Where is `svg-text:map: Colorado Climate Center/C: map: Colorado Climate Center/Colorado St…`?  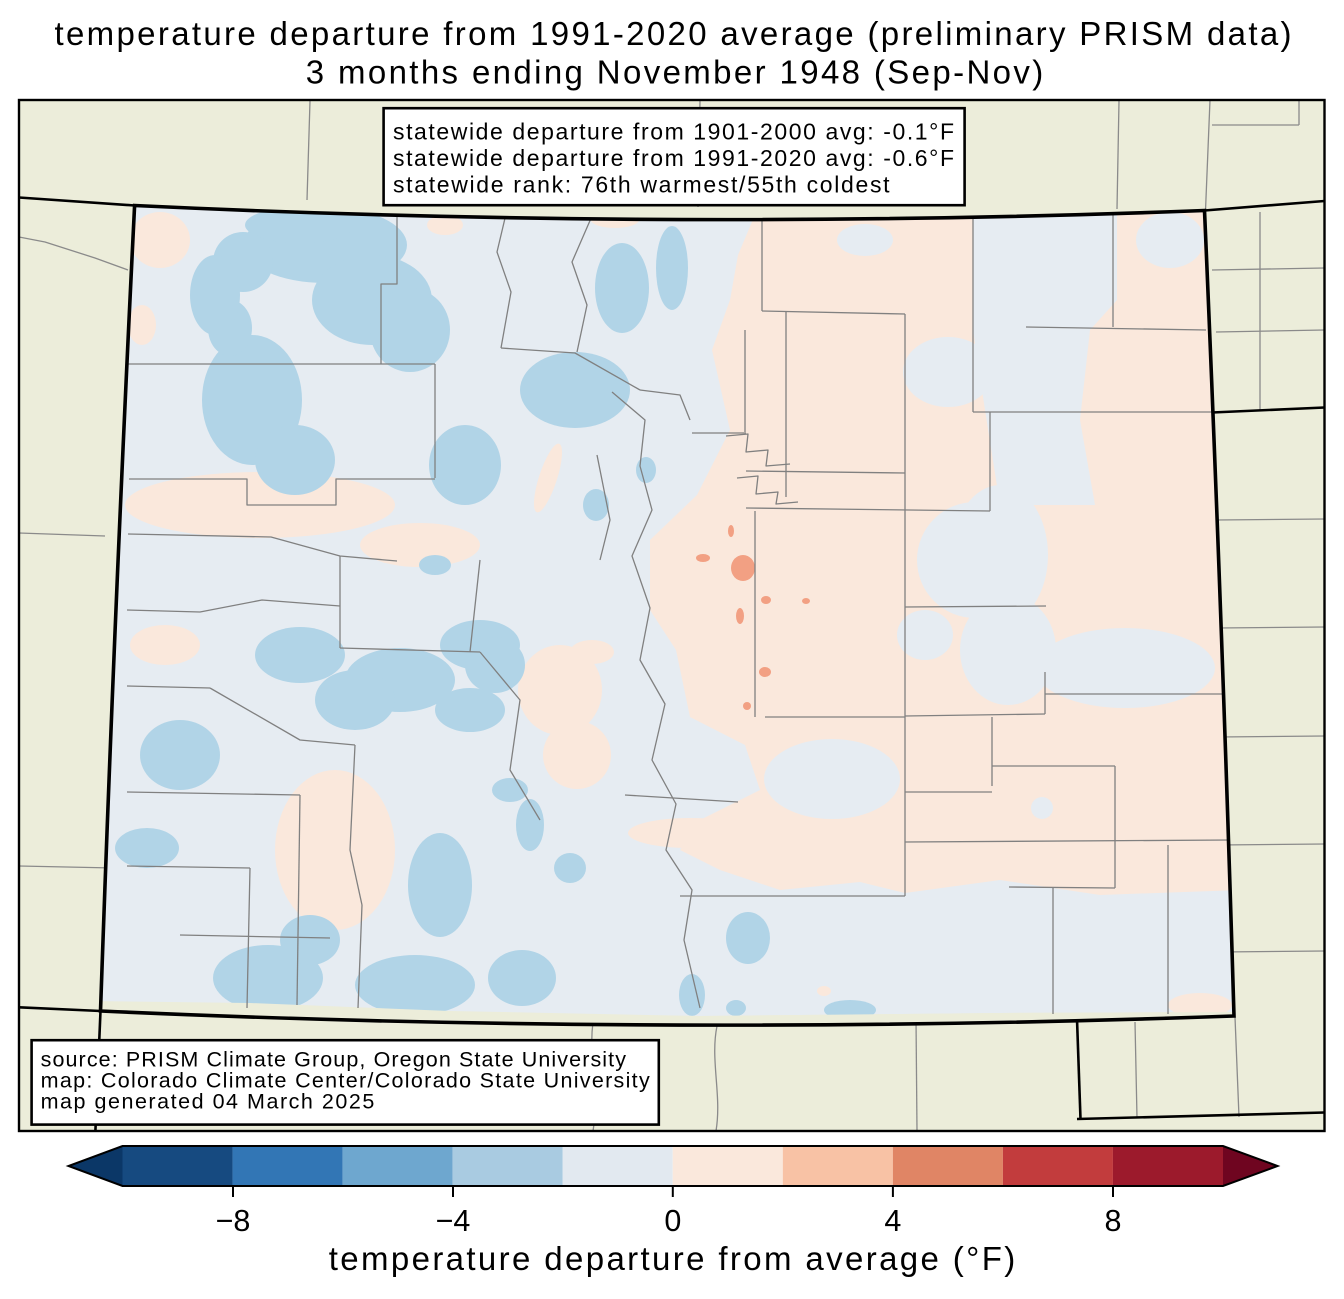 svg-text:map: Colorado Climate Center/C: map: Colorado Climate Center/Colorado St… is located at coordinates (345, 1081).